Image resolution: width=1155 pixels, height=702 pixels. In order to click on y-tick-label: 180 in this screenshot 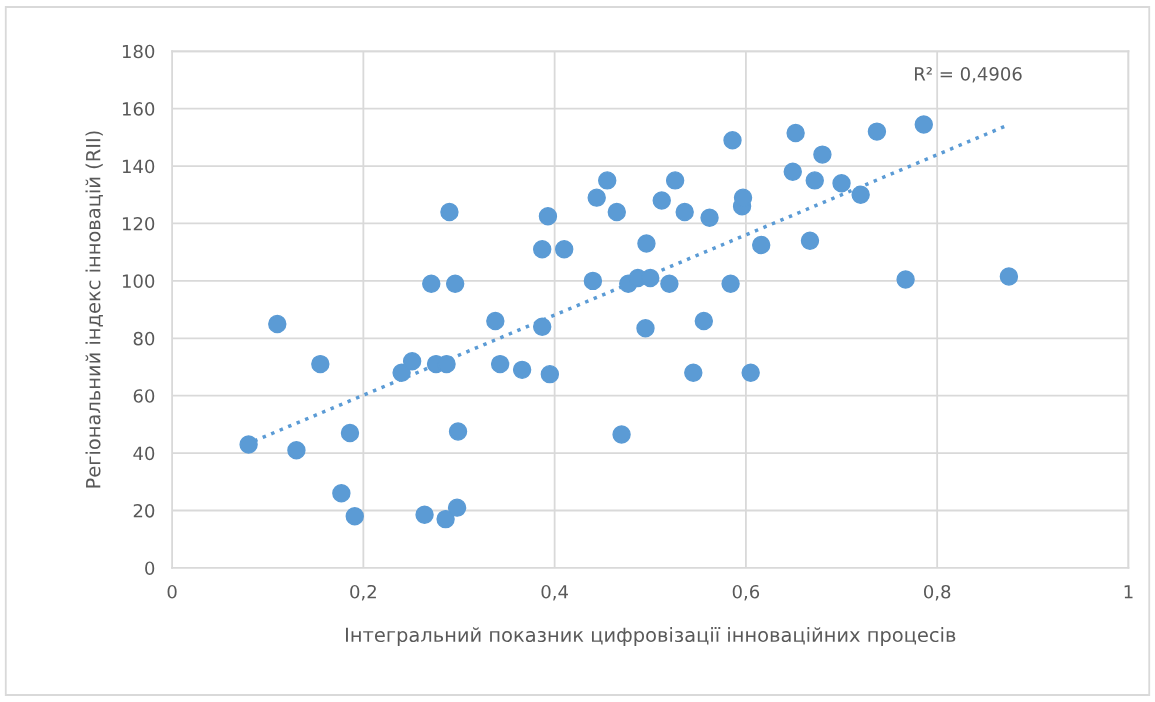, I will do `click(138, 51)`.